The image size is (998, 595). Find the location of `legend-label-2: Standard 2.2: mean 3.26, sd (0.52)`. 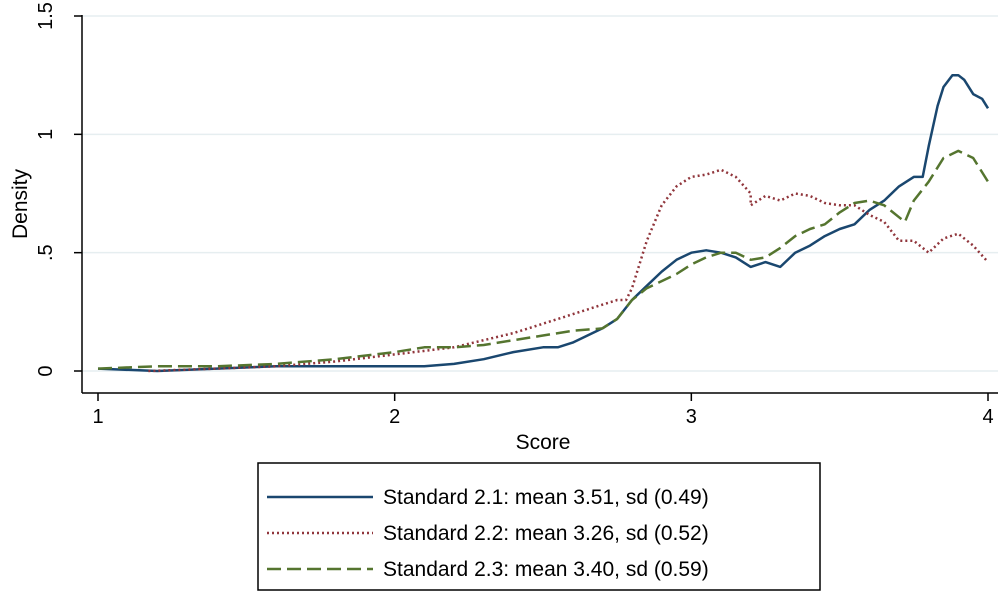

legend-label-2: Standard 2.2: mean 3.26, sd (0.52) is located at coordinates (546, 533).